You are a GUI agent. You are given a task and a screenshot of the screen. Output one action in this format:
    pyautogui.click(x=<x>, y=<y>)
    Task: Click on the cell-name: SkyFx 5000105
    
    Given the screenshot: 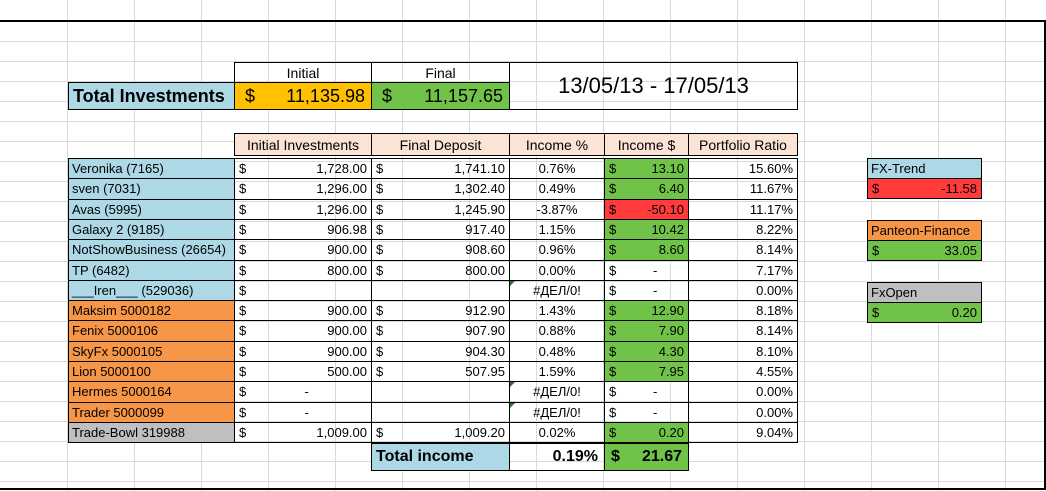 What is the action you would take?
    pyautogui.click(x=151, y=351)
    